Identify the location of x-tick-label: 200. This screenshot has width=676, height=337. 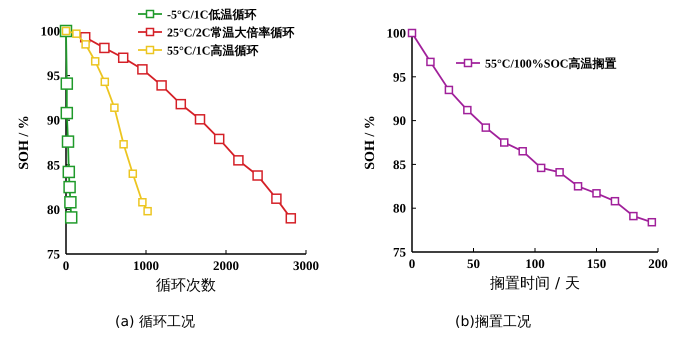
(658, 263).